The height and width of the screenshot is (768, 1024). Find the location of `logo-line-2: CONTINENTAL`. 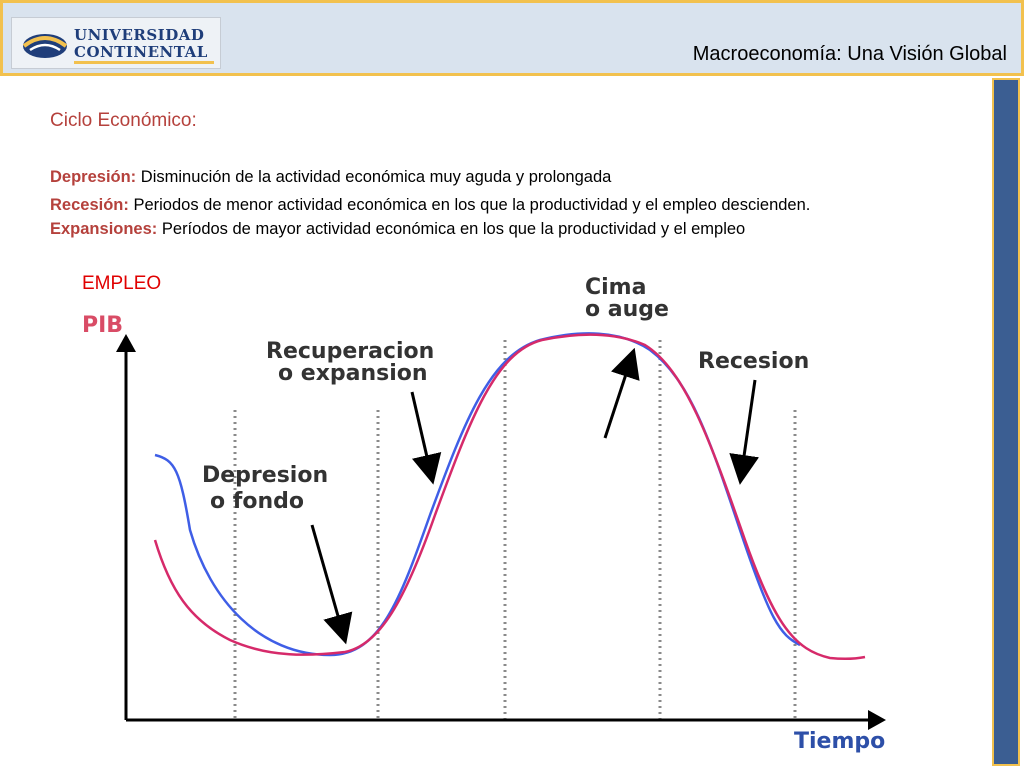

logo-line-2: CONTINENTAL is located at coordinates (141, 52).